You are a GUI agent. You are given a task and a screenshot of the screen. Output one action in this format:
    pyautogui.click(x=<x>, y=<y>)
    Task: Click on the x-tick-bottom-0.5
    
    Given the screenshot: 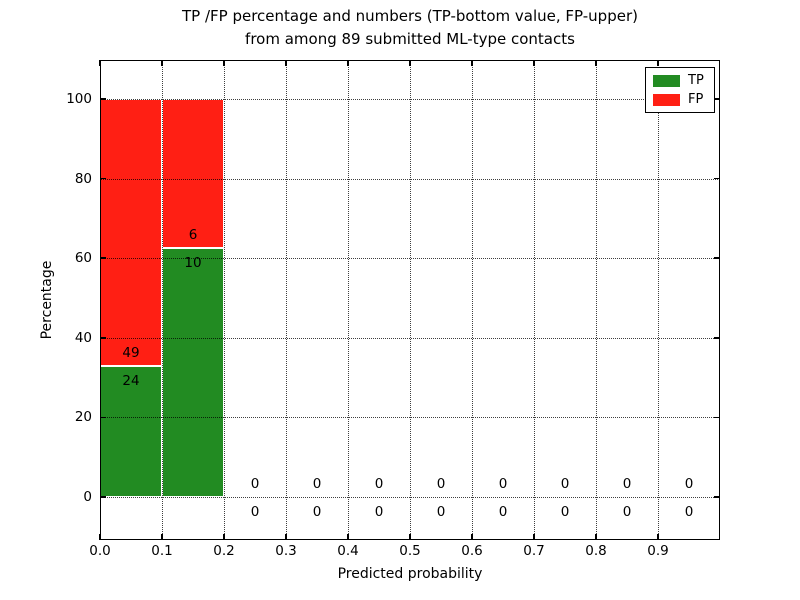 What is the action you would take?
    pyautogui.click(x=410, y=537)
    